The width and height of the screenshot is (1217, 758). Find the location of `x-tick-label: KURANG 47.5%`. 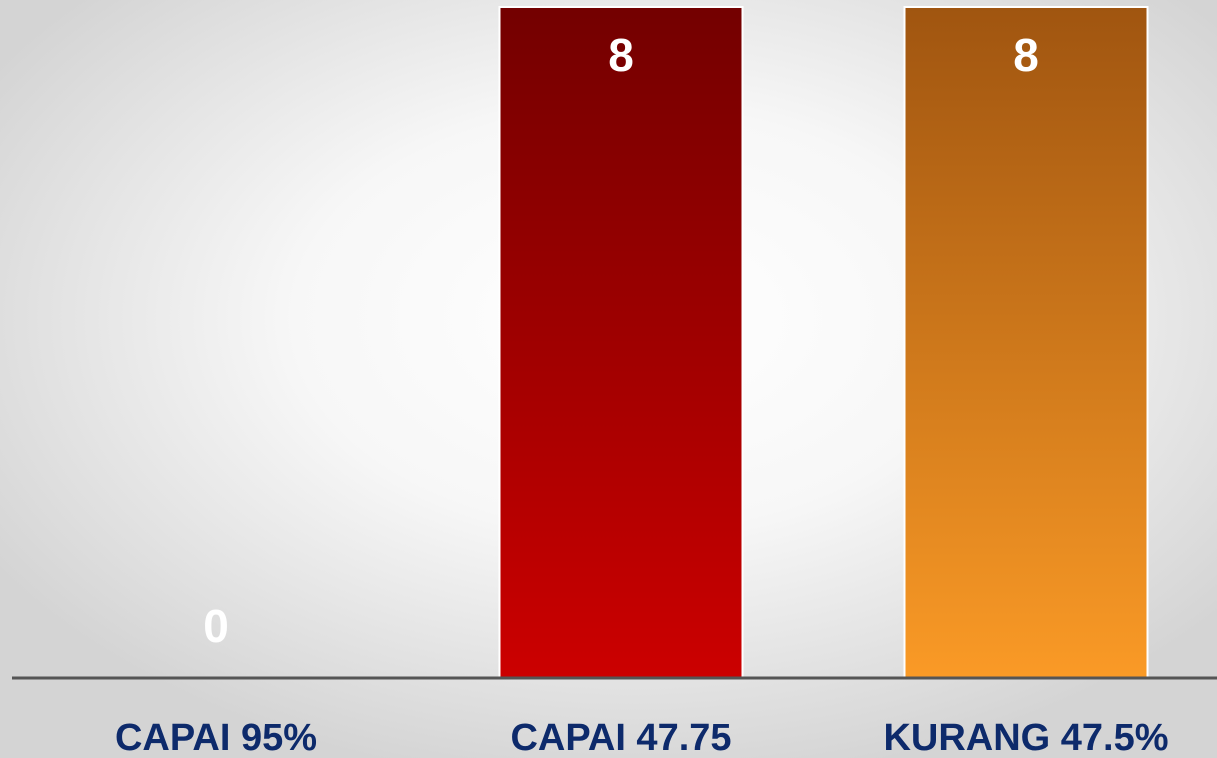

x-tick-label: KURANG 47.5% is located at coordinates (1025, 737).